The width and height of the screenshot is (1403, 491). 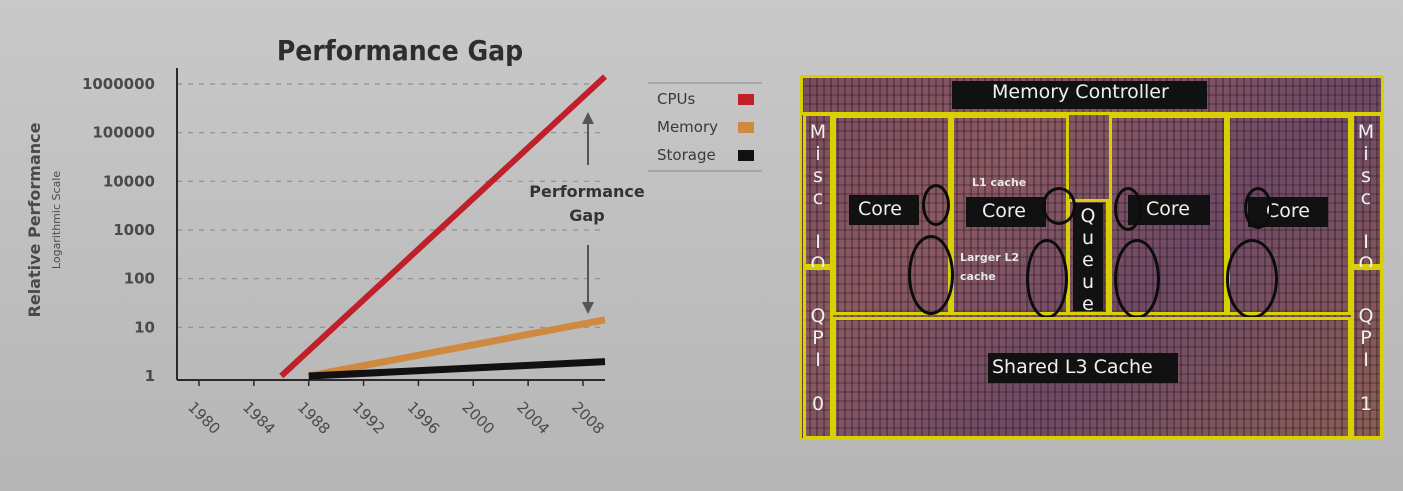 I want to click on core-2-label: Core, so click(x=1004, y=211).